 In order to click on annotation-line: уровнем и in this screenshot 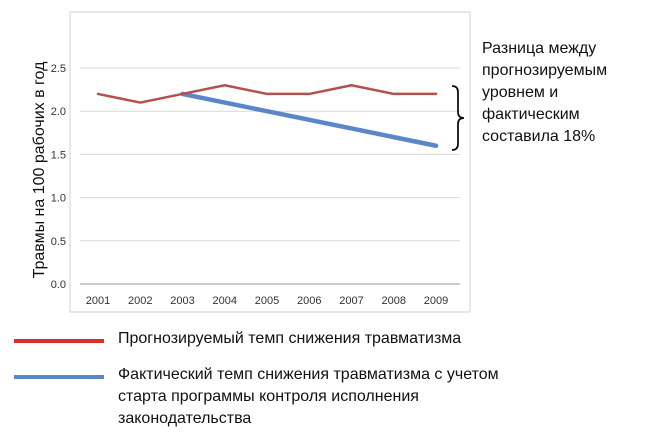, I will do `click(520, 92)`.